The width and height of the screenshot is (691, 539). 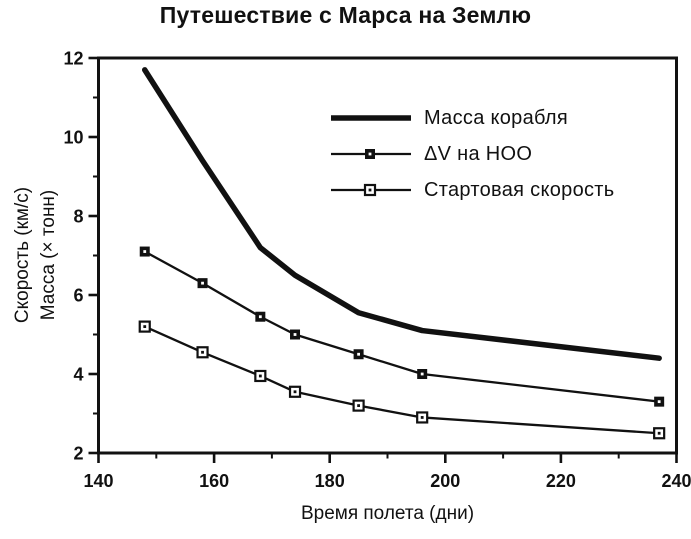 I want to click on y-tick-label: 6, so click(x=78, y=296).